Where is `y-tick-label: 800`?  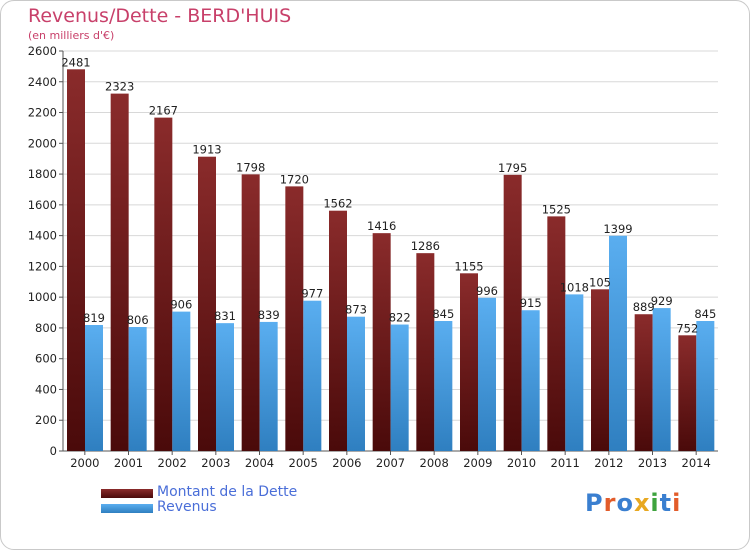 y-tick-label: 800 is located at coordinates (46, 328).